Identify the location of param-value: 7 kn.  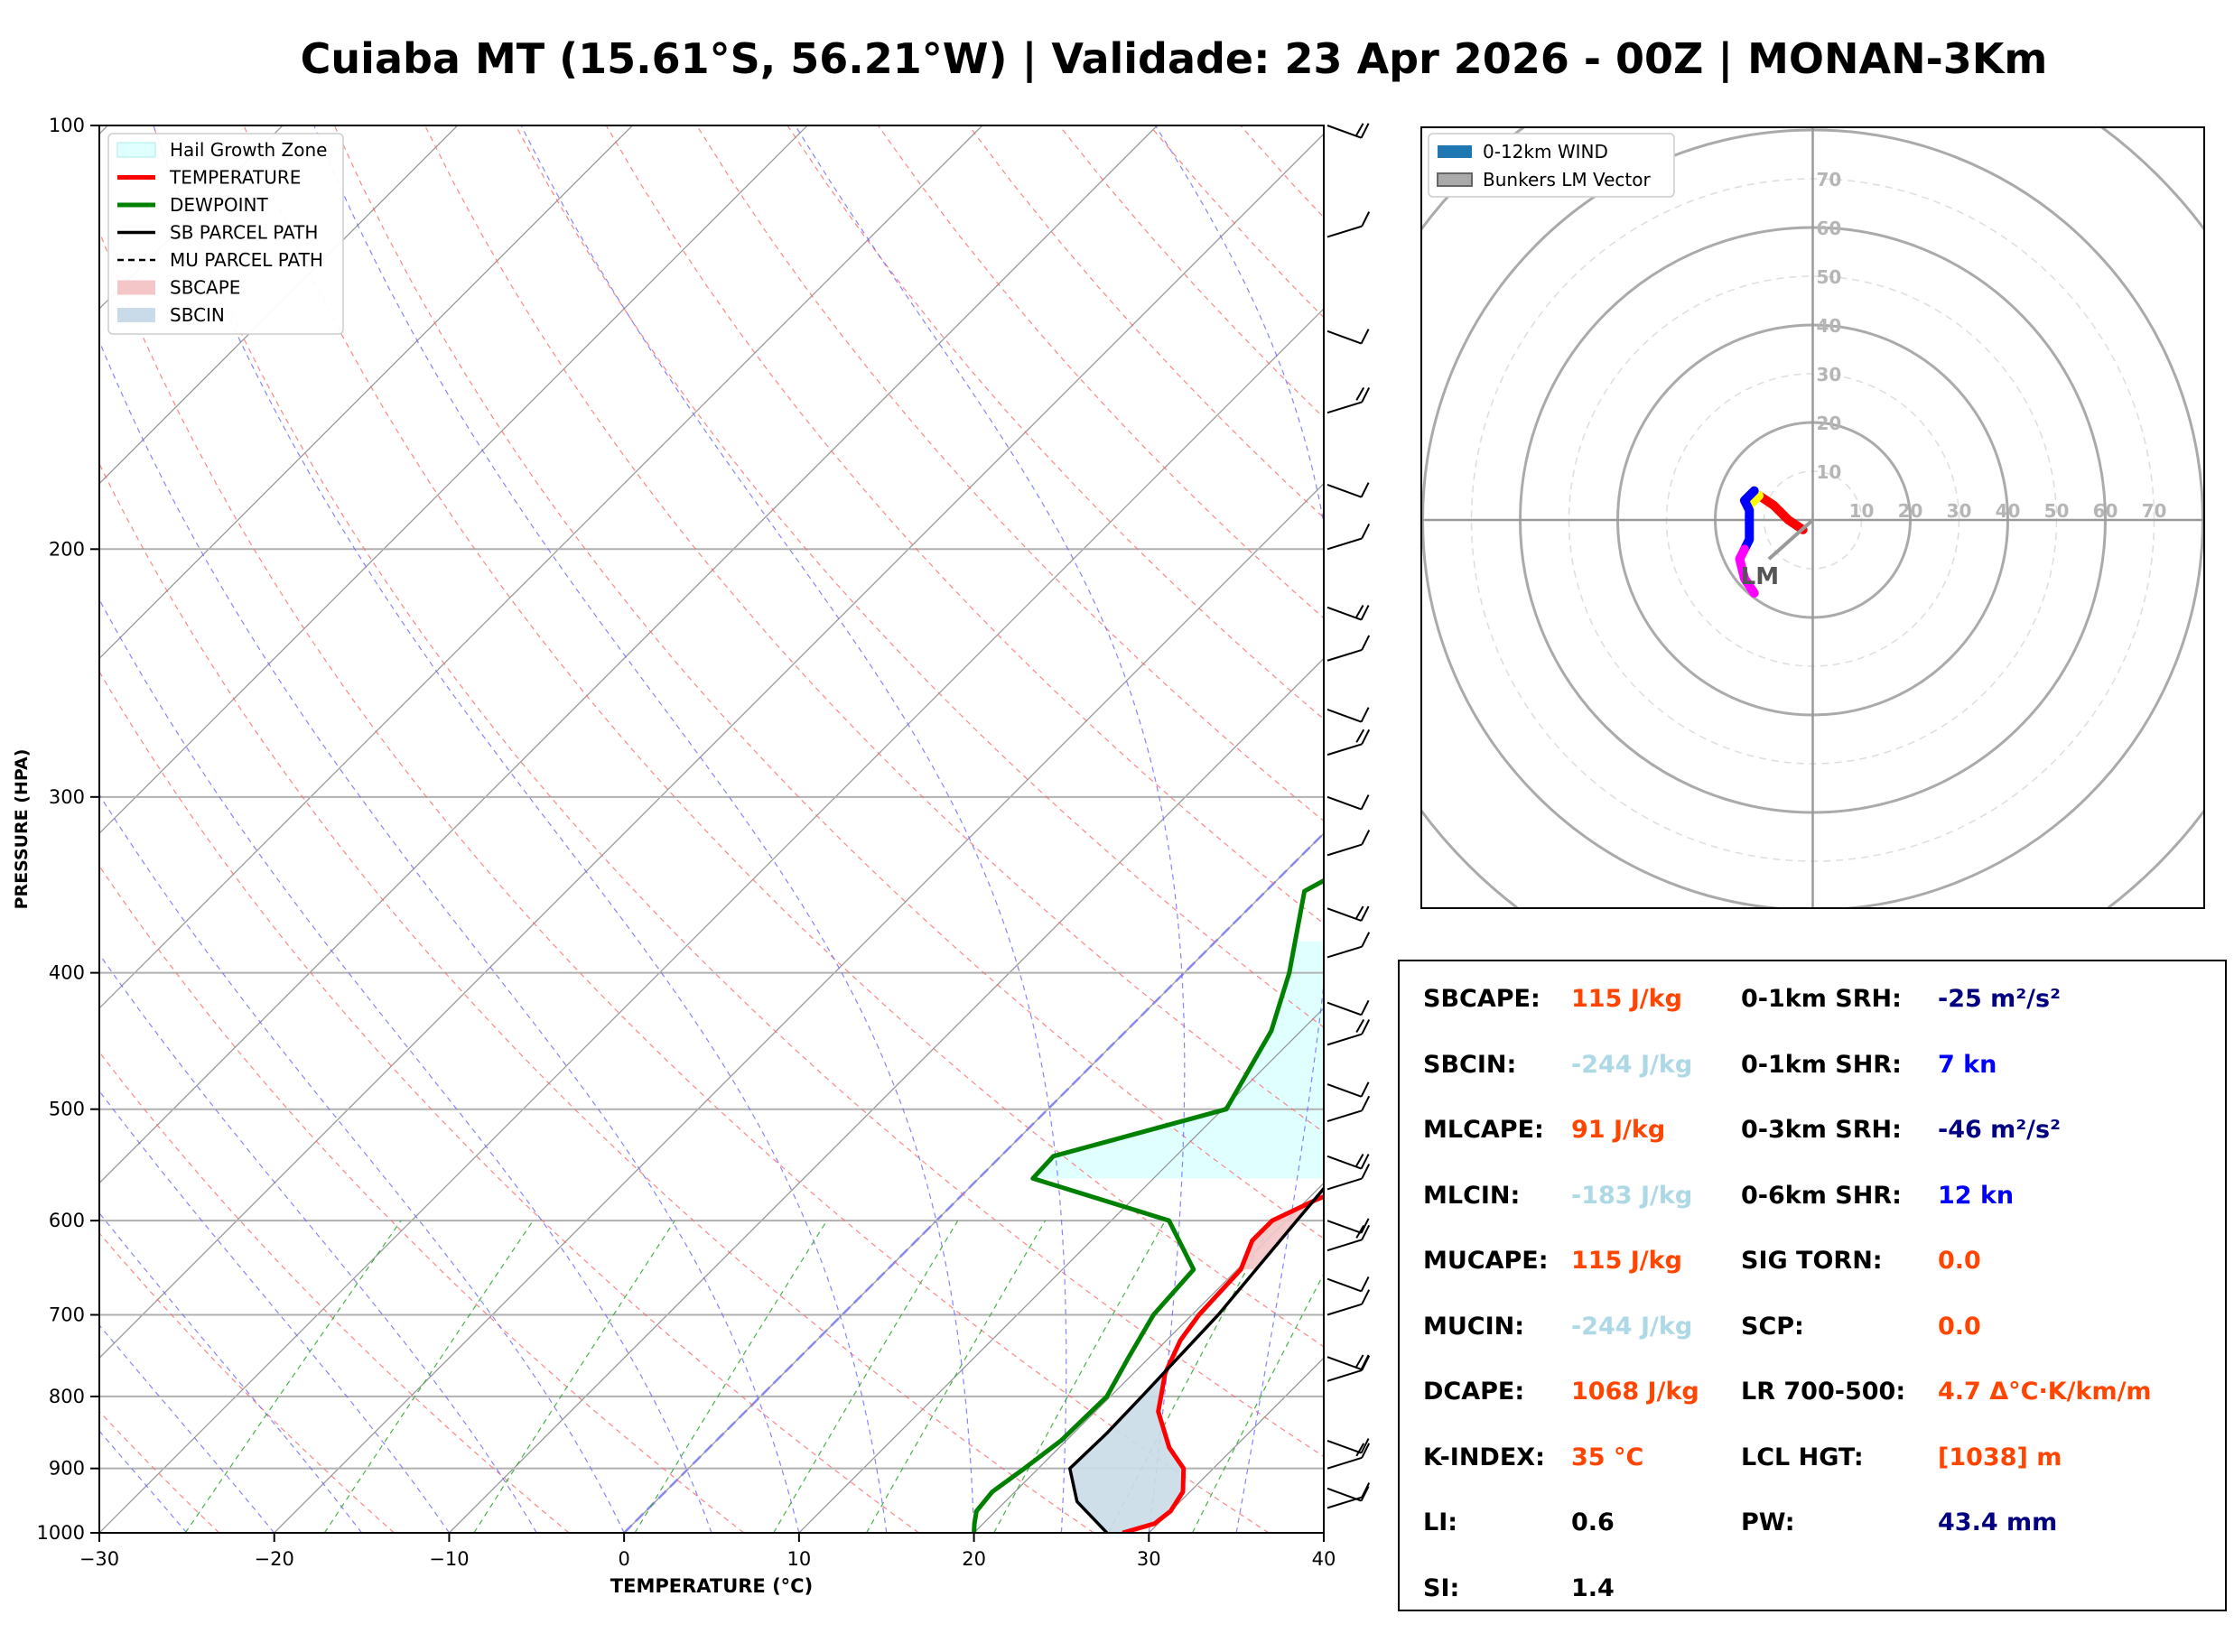
(1968, 1064).